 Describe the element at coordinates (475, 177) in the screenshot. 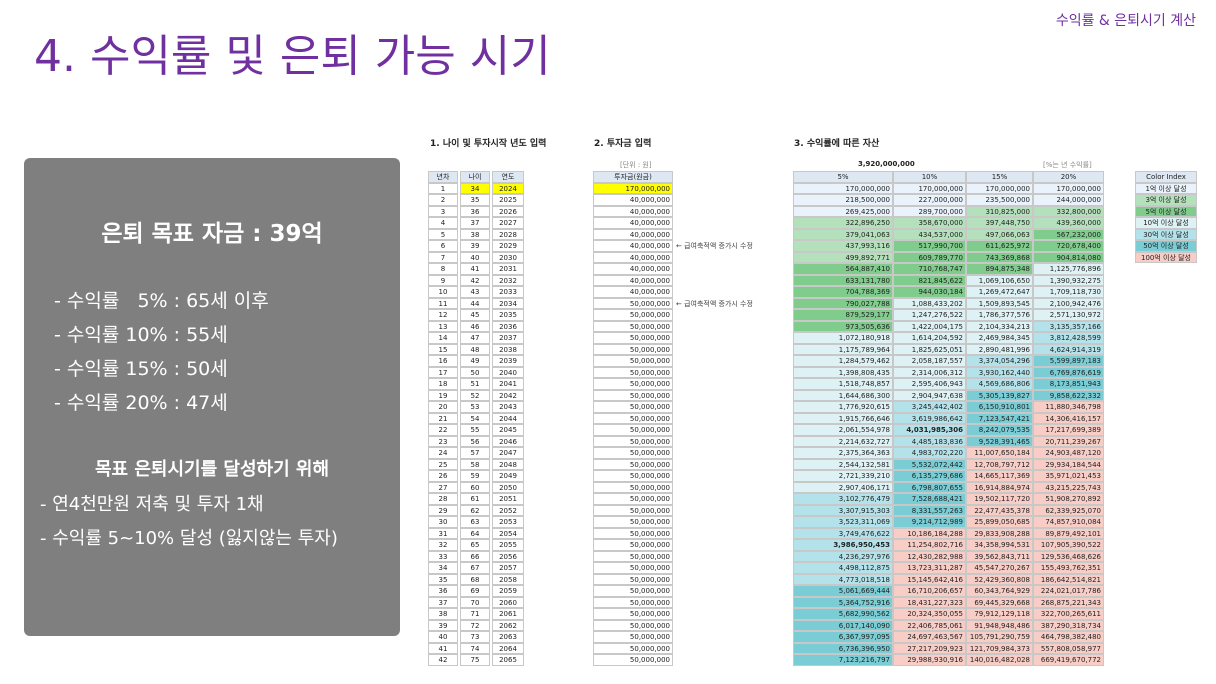

I see `column-header: 나이` at that location.